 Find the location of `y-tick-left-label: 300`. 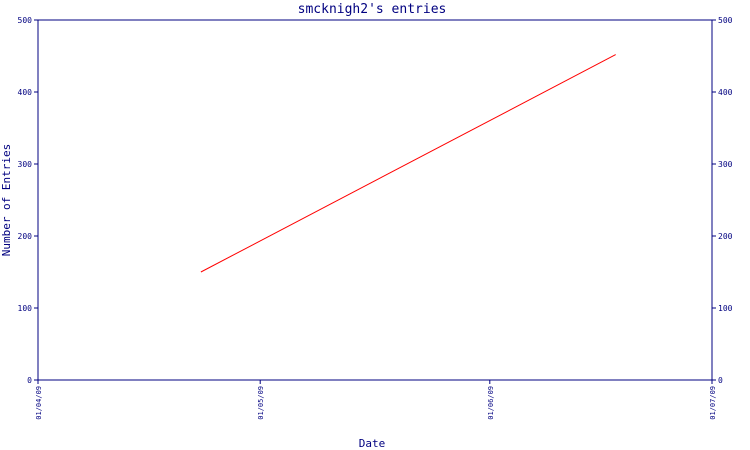

y-tick-left-label: 300 is located at coordinates (25, 164).